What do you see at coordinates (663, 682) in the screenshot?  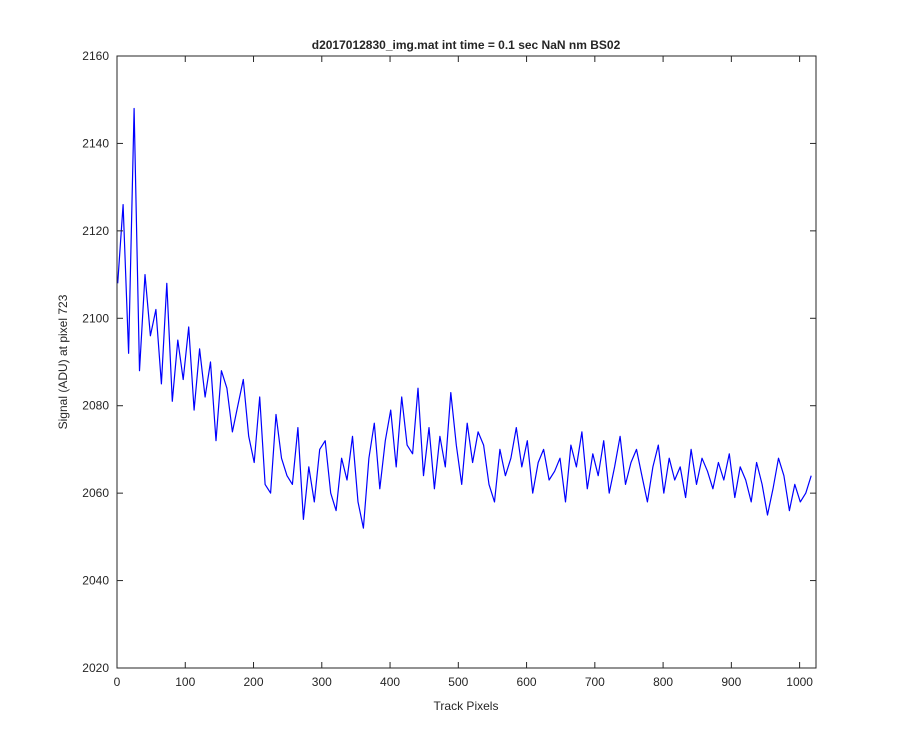 I see `x-tick-label: 800` at bounding box center [663, 682].